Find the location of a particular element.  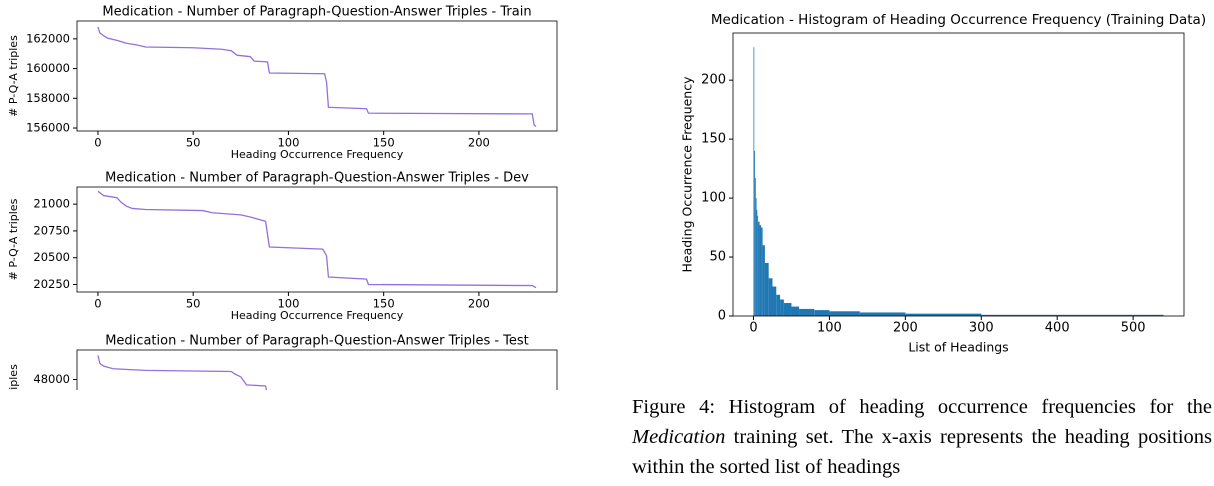

x-tick-label: 500 is located at coordinates (1133, 328).